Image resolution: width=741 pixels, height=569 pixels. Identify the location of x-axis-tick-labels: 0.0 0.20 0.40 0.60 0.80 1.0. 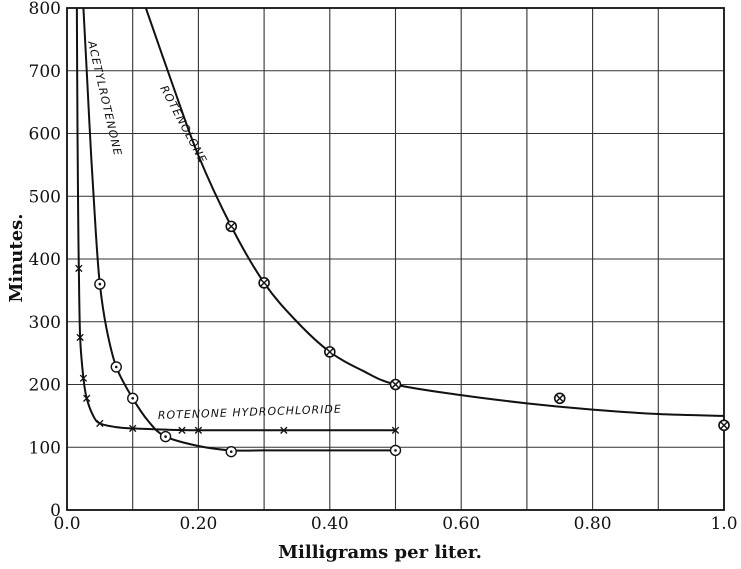
(395, 524).